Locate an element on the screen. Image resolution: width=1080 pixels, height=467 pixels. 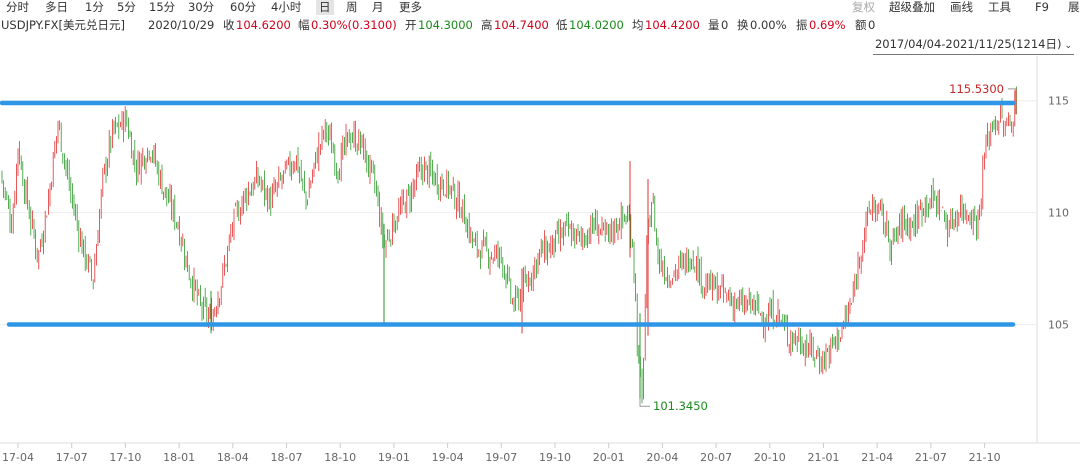
tab-timeframe-multiday: 多日 is located at coordinates (56, 7).